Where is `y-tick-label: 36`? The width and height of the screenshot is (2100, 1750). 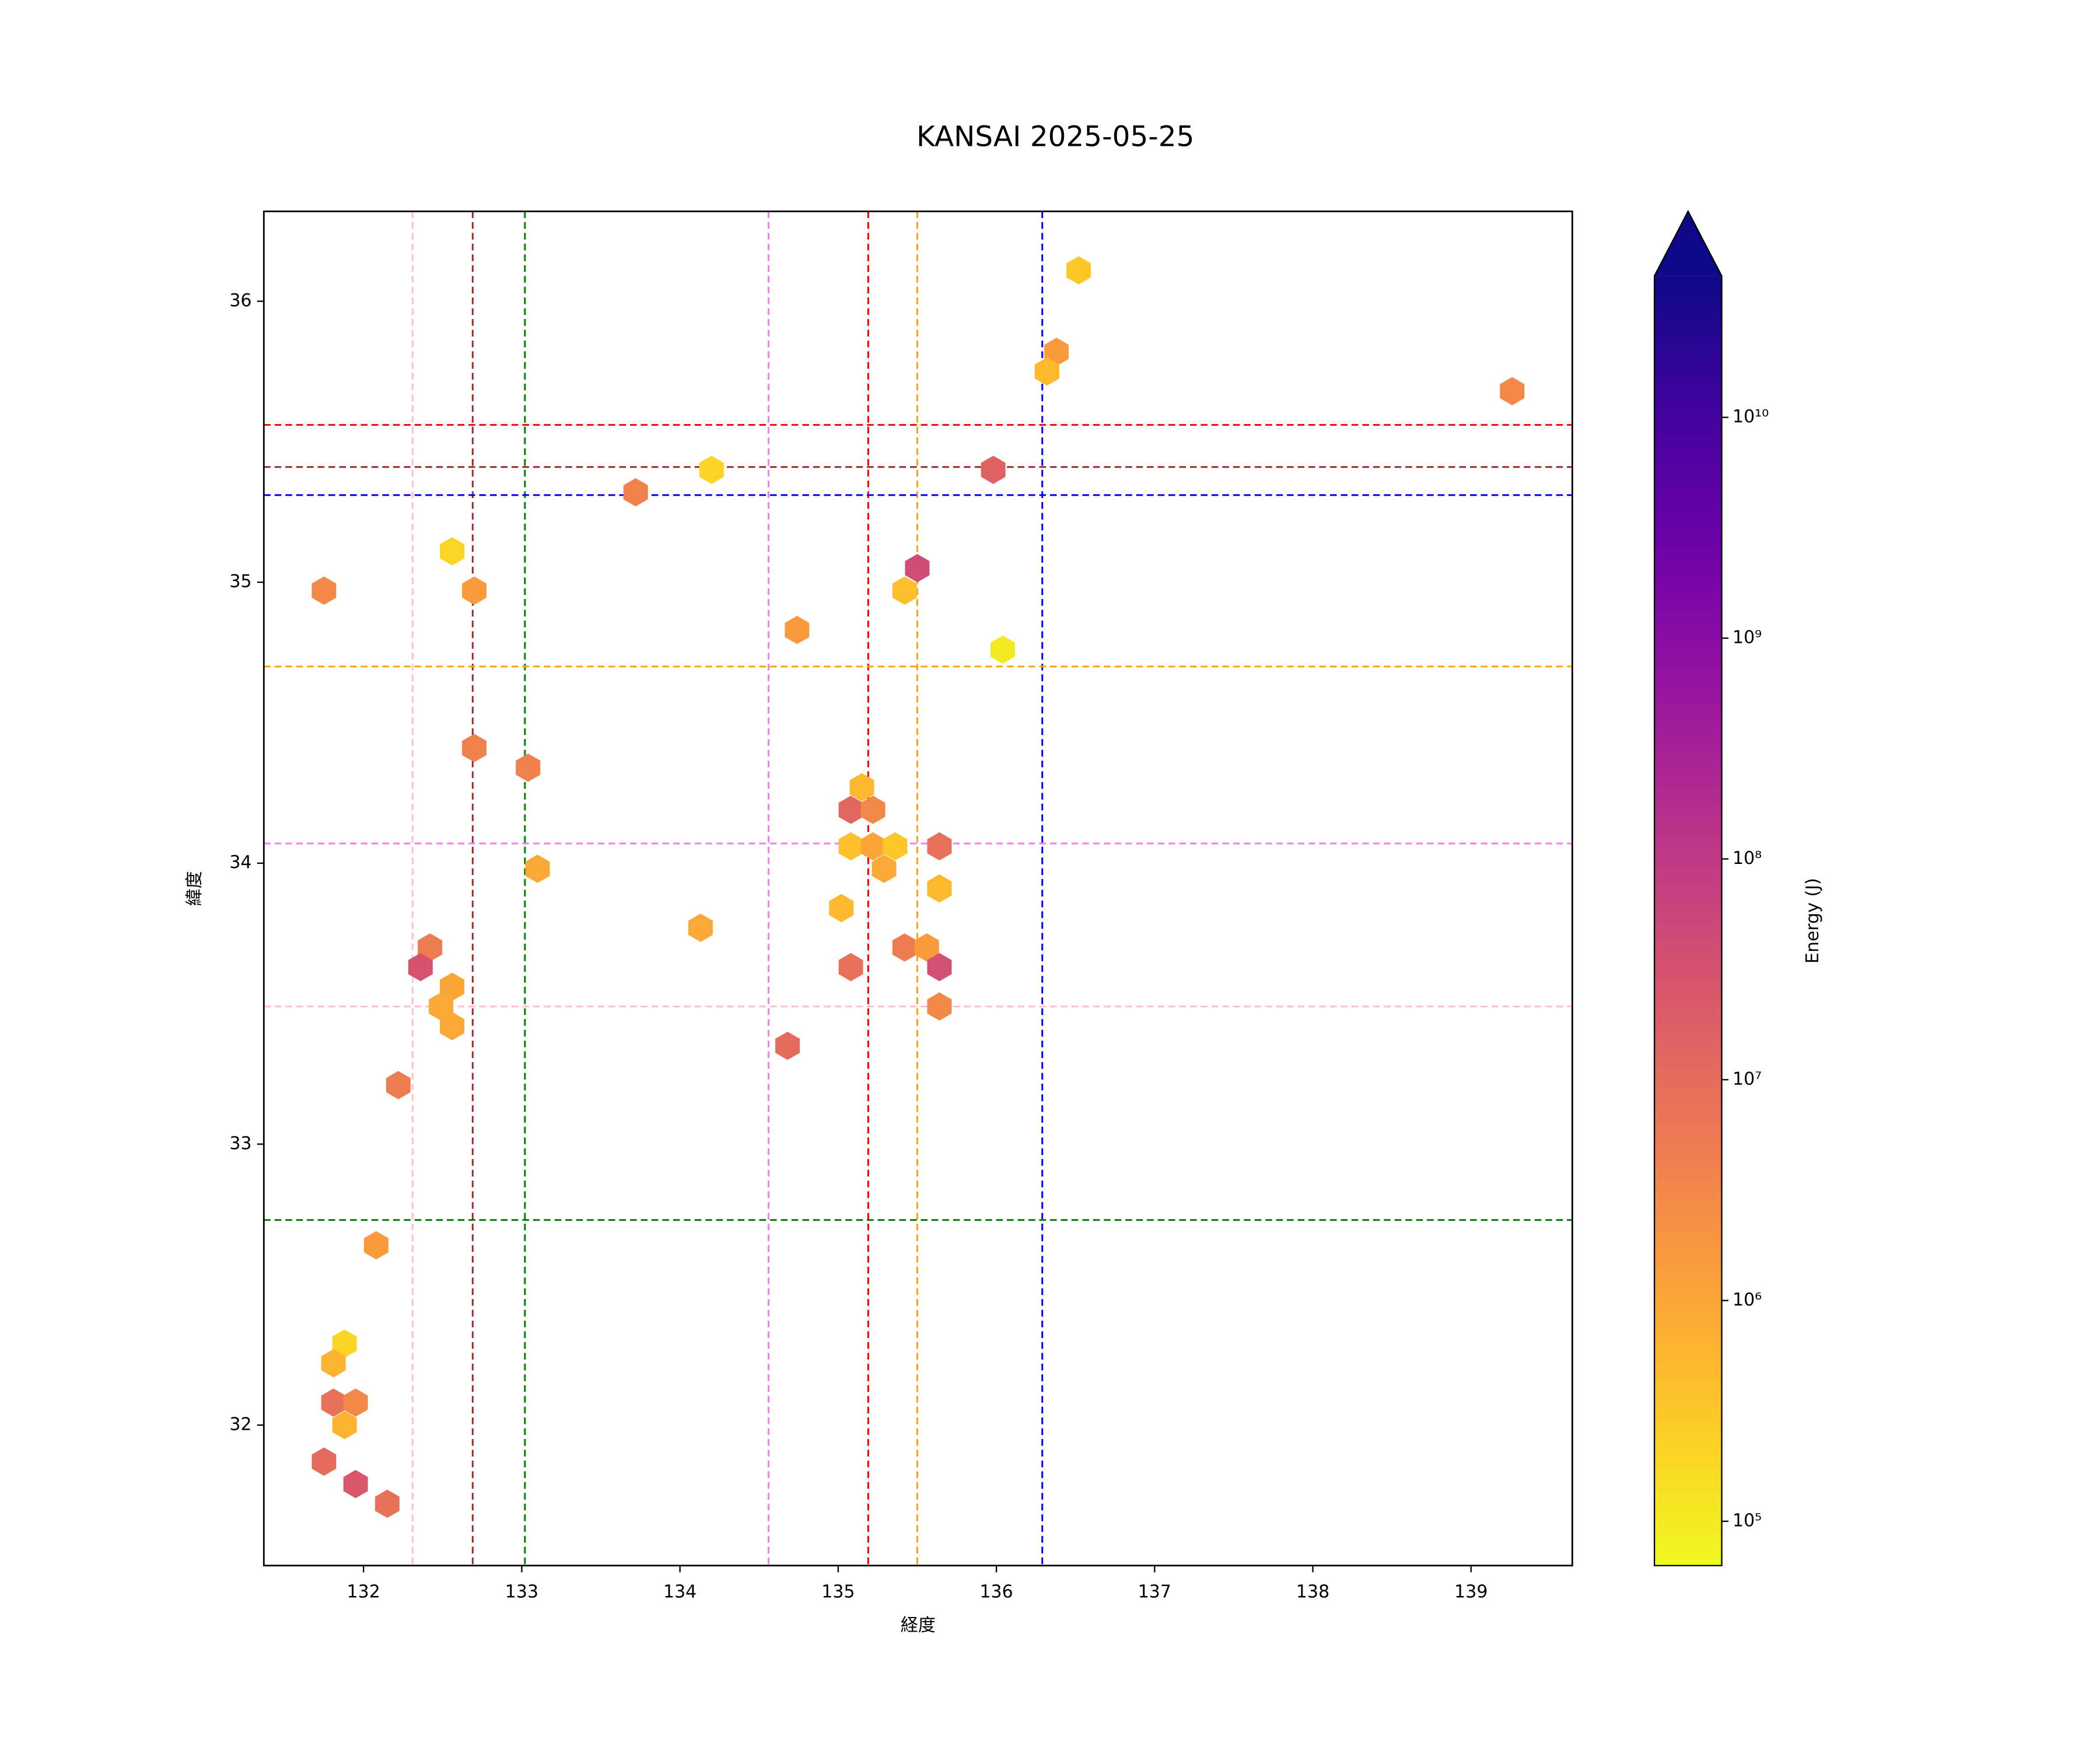 y-tick-label: 36 is located at coordinates (240, 300).